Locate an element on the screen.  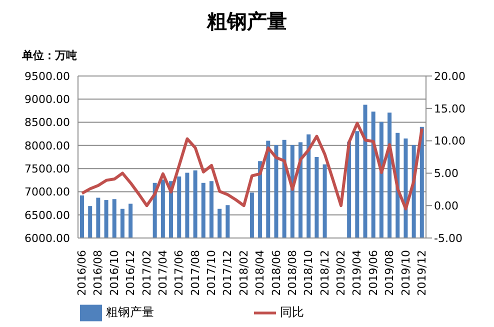
x-tick-label: 2018/06 is located at coordinates (276, 273).